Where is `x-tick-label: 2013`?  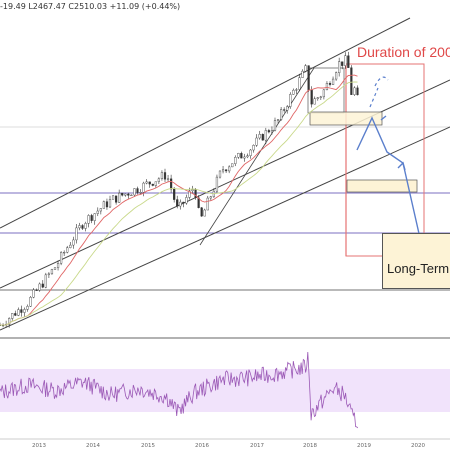
x-tick-label: 2013 is located at coordinates (39, 446).